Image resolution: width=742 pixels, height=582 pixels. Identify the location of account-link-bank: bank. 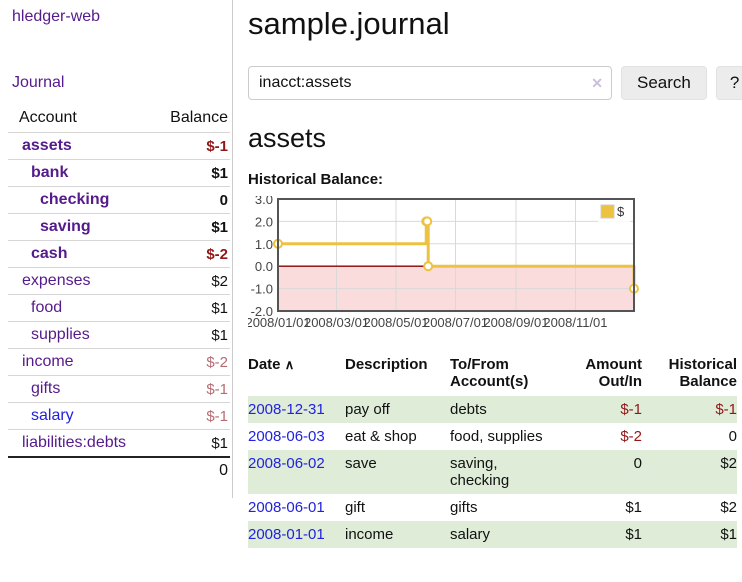
(50, 172).